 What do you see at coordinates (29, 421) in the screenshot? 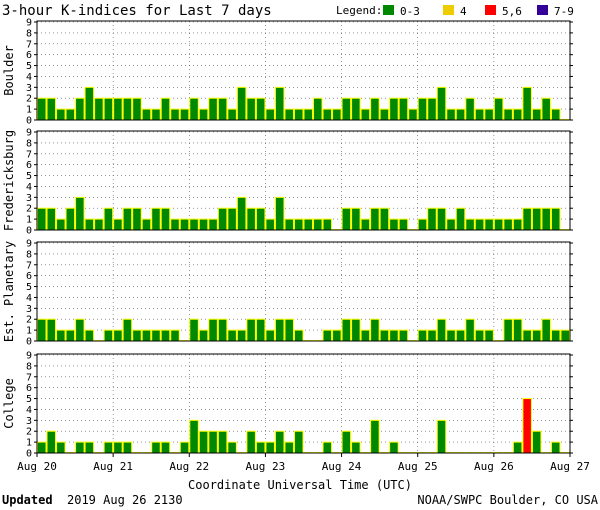
I see `y-tick-label: 3` at bounding box center [29, 421].